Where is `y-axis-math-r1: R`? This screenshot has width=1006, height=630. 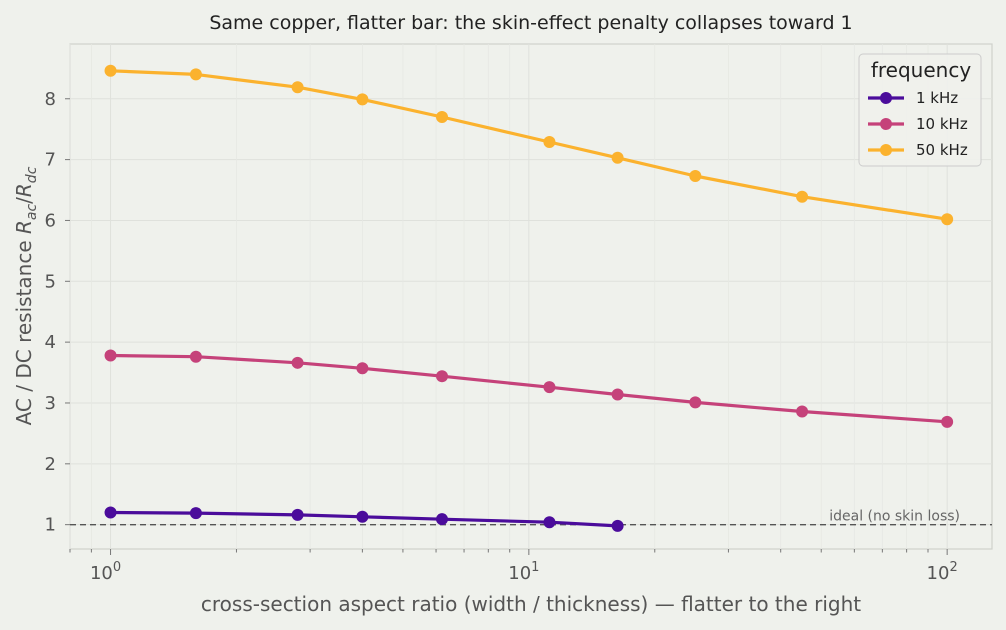 y-axis-math-r1: R is located at coordinates (24, 227).